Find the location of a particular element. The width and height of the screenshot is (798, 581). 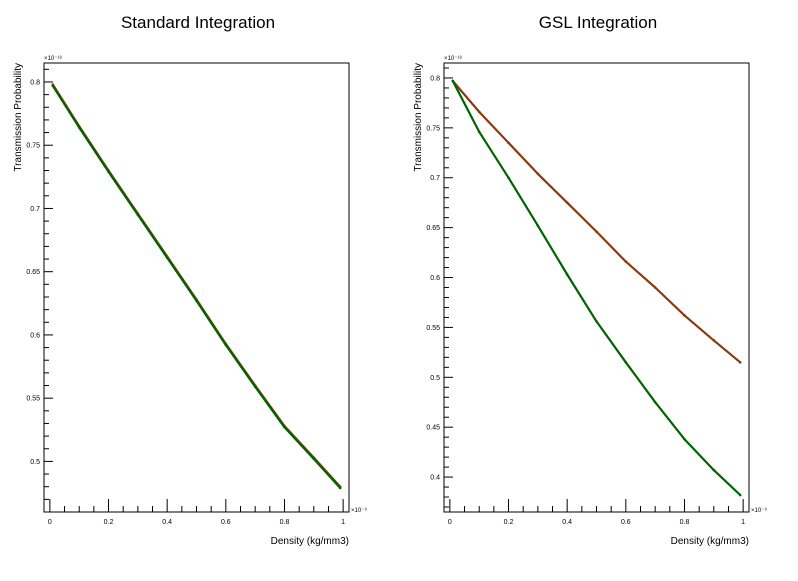

chart-title: GSL Integration is located at coordinates (598, 22).